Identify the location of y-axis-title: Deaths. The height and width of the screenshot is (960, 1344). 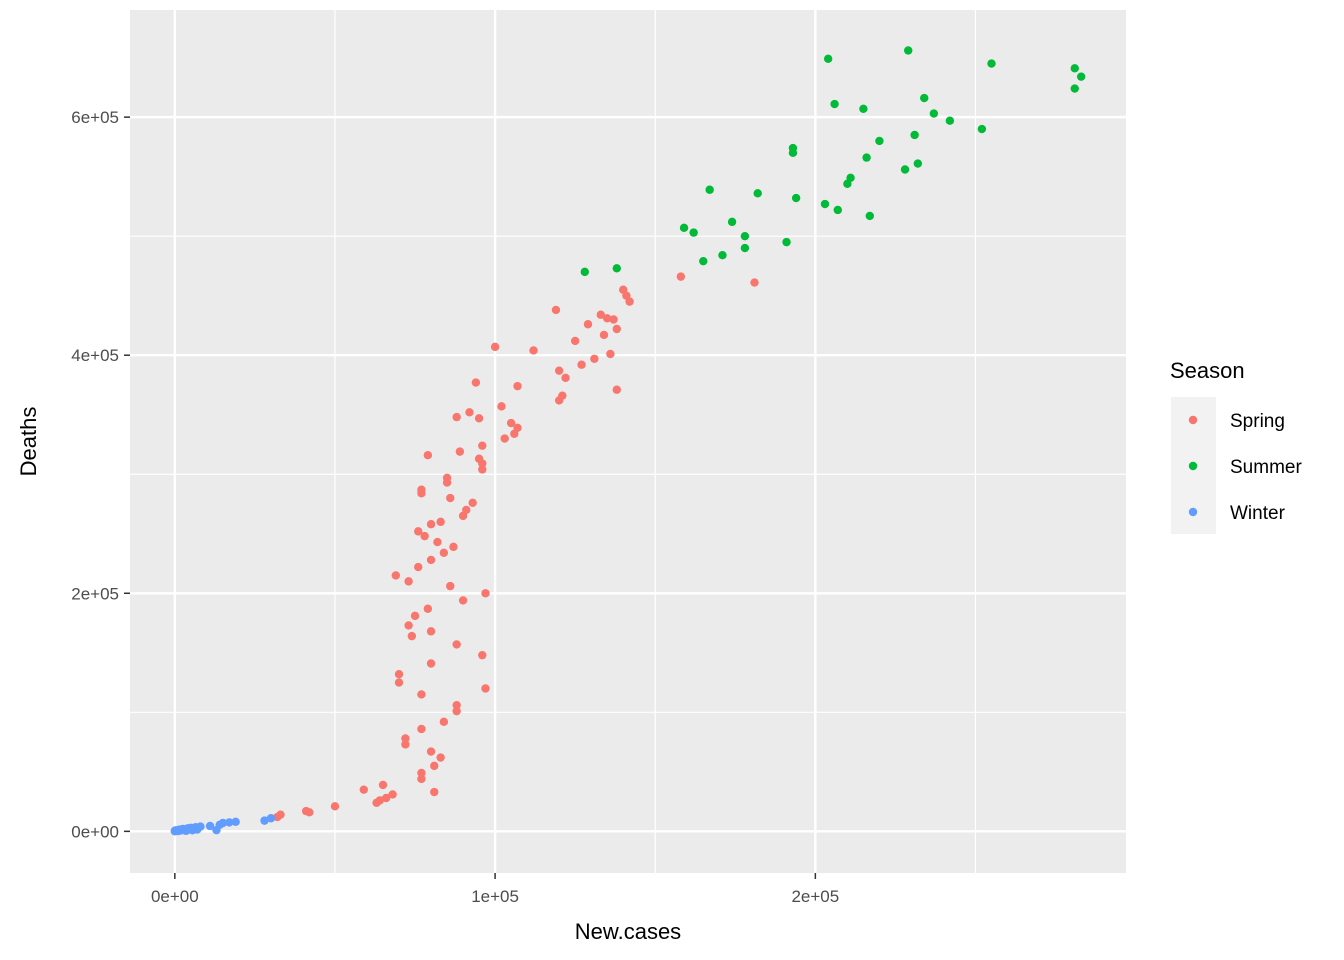
(28, 442).